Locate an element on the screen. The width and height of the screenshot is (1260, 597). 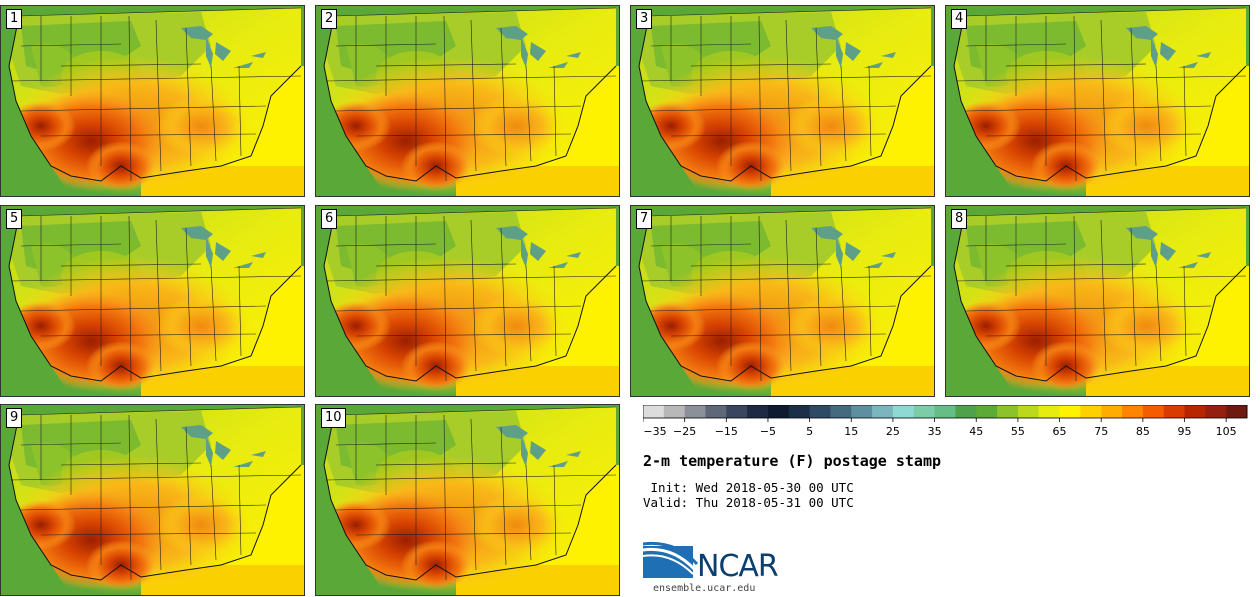
colorbar-tick-label: 55 is located at coordinates (1018, 431).